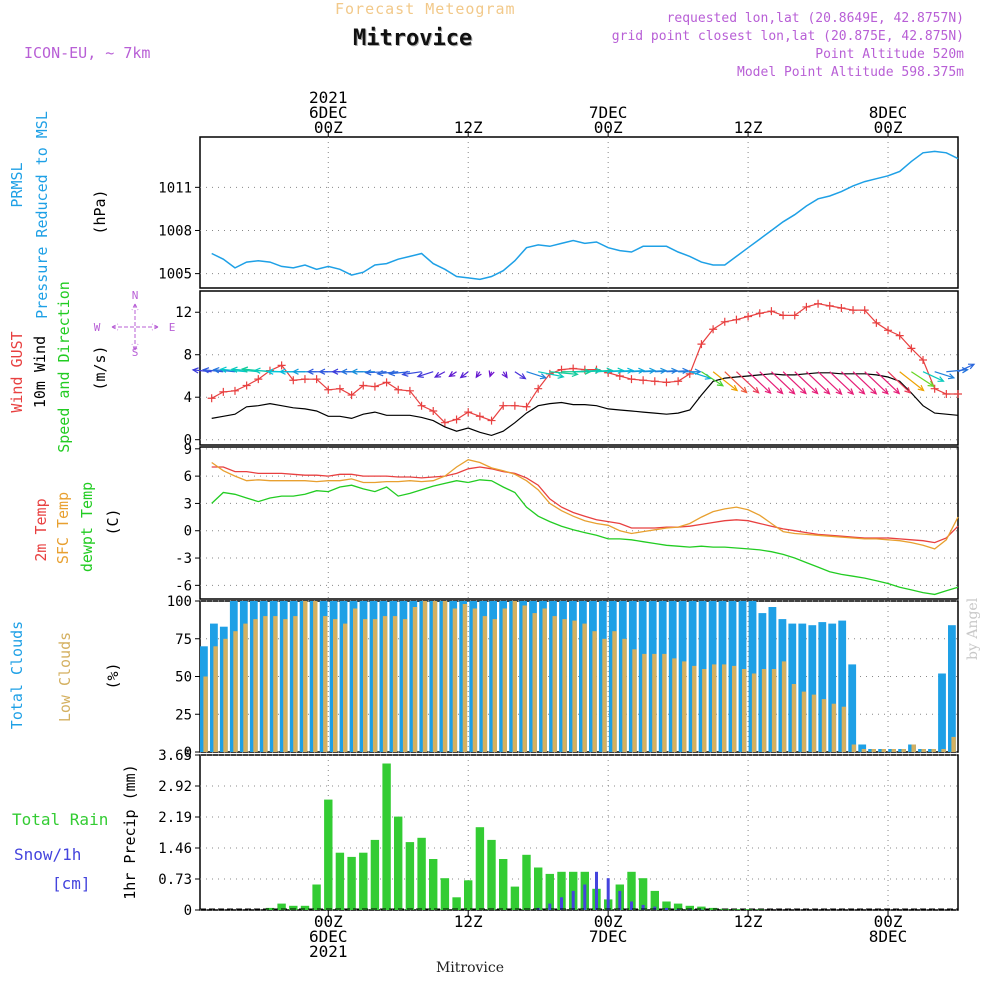  Describe the element at coordinates (328, 936) in the screenshot. I see `bottom-time-label: 6DEC` at that location.